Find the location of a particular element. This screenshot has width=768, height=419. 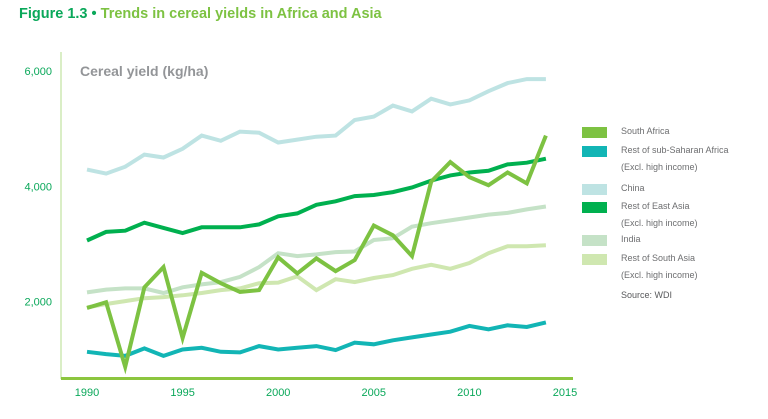

legend-label: China is located at coordinates (633, 188).